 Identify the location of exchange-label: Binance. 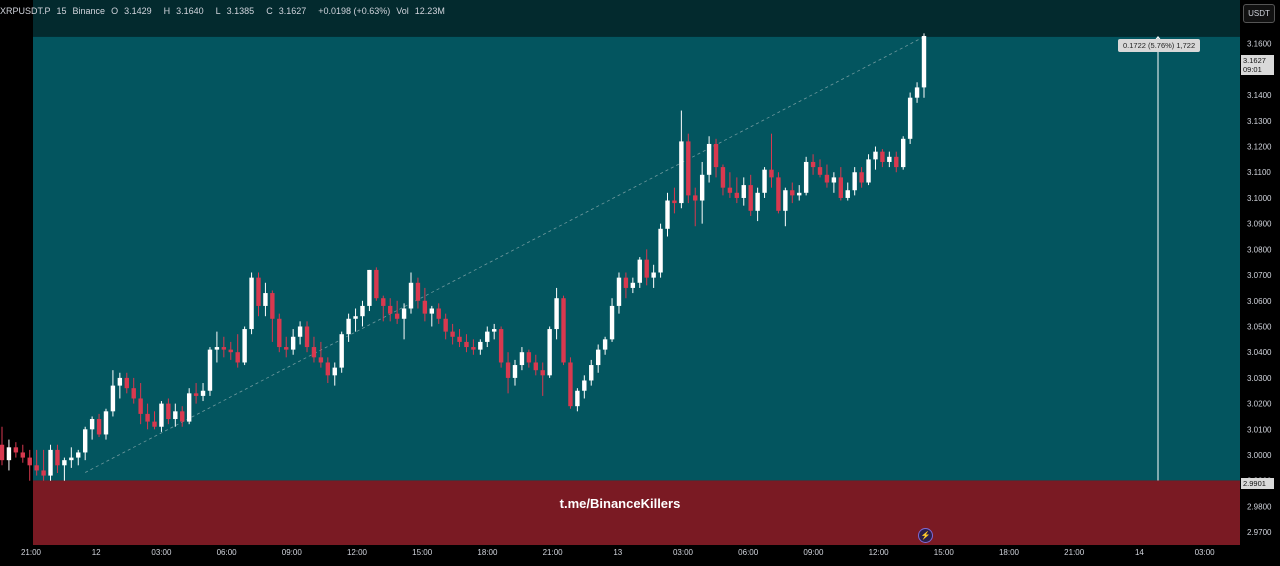
(89, 11).